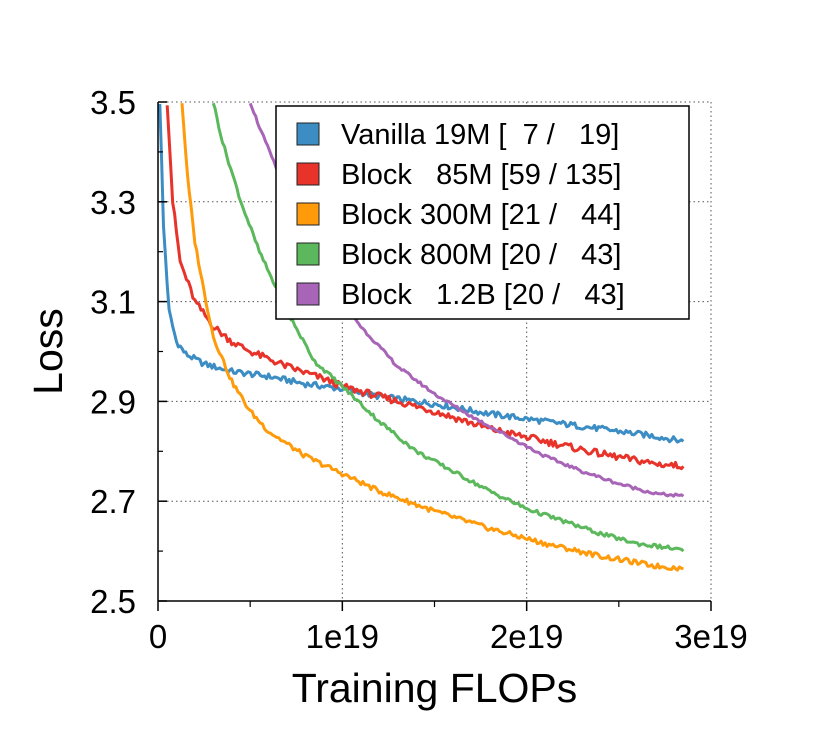 The image size is (834, 742). Describe the element at coordinates (113, 302) in the screenshot. I see `y-tick-label: 3.1` at that location.